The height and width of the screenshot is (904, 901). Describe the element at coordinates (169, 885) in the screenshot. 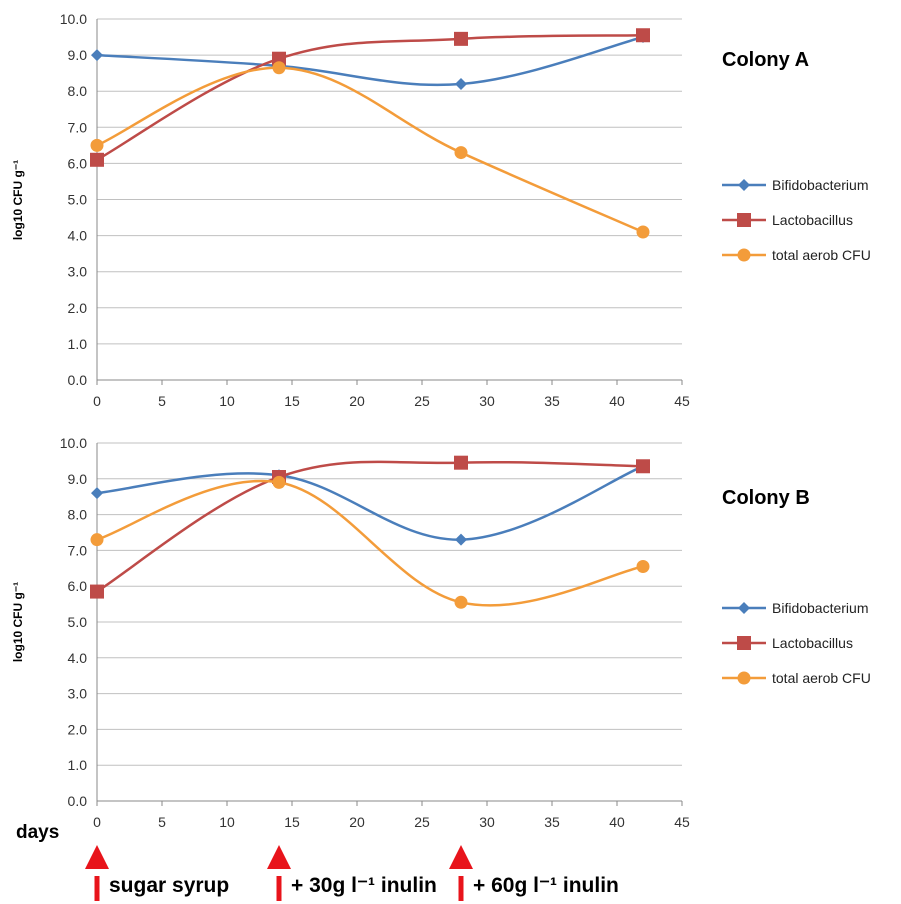

I see `annotation-label: sugar syrup` at that location.